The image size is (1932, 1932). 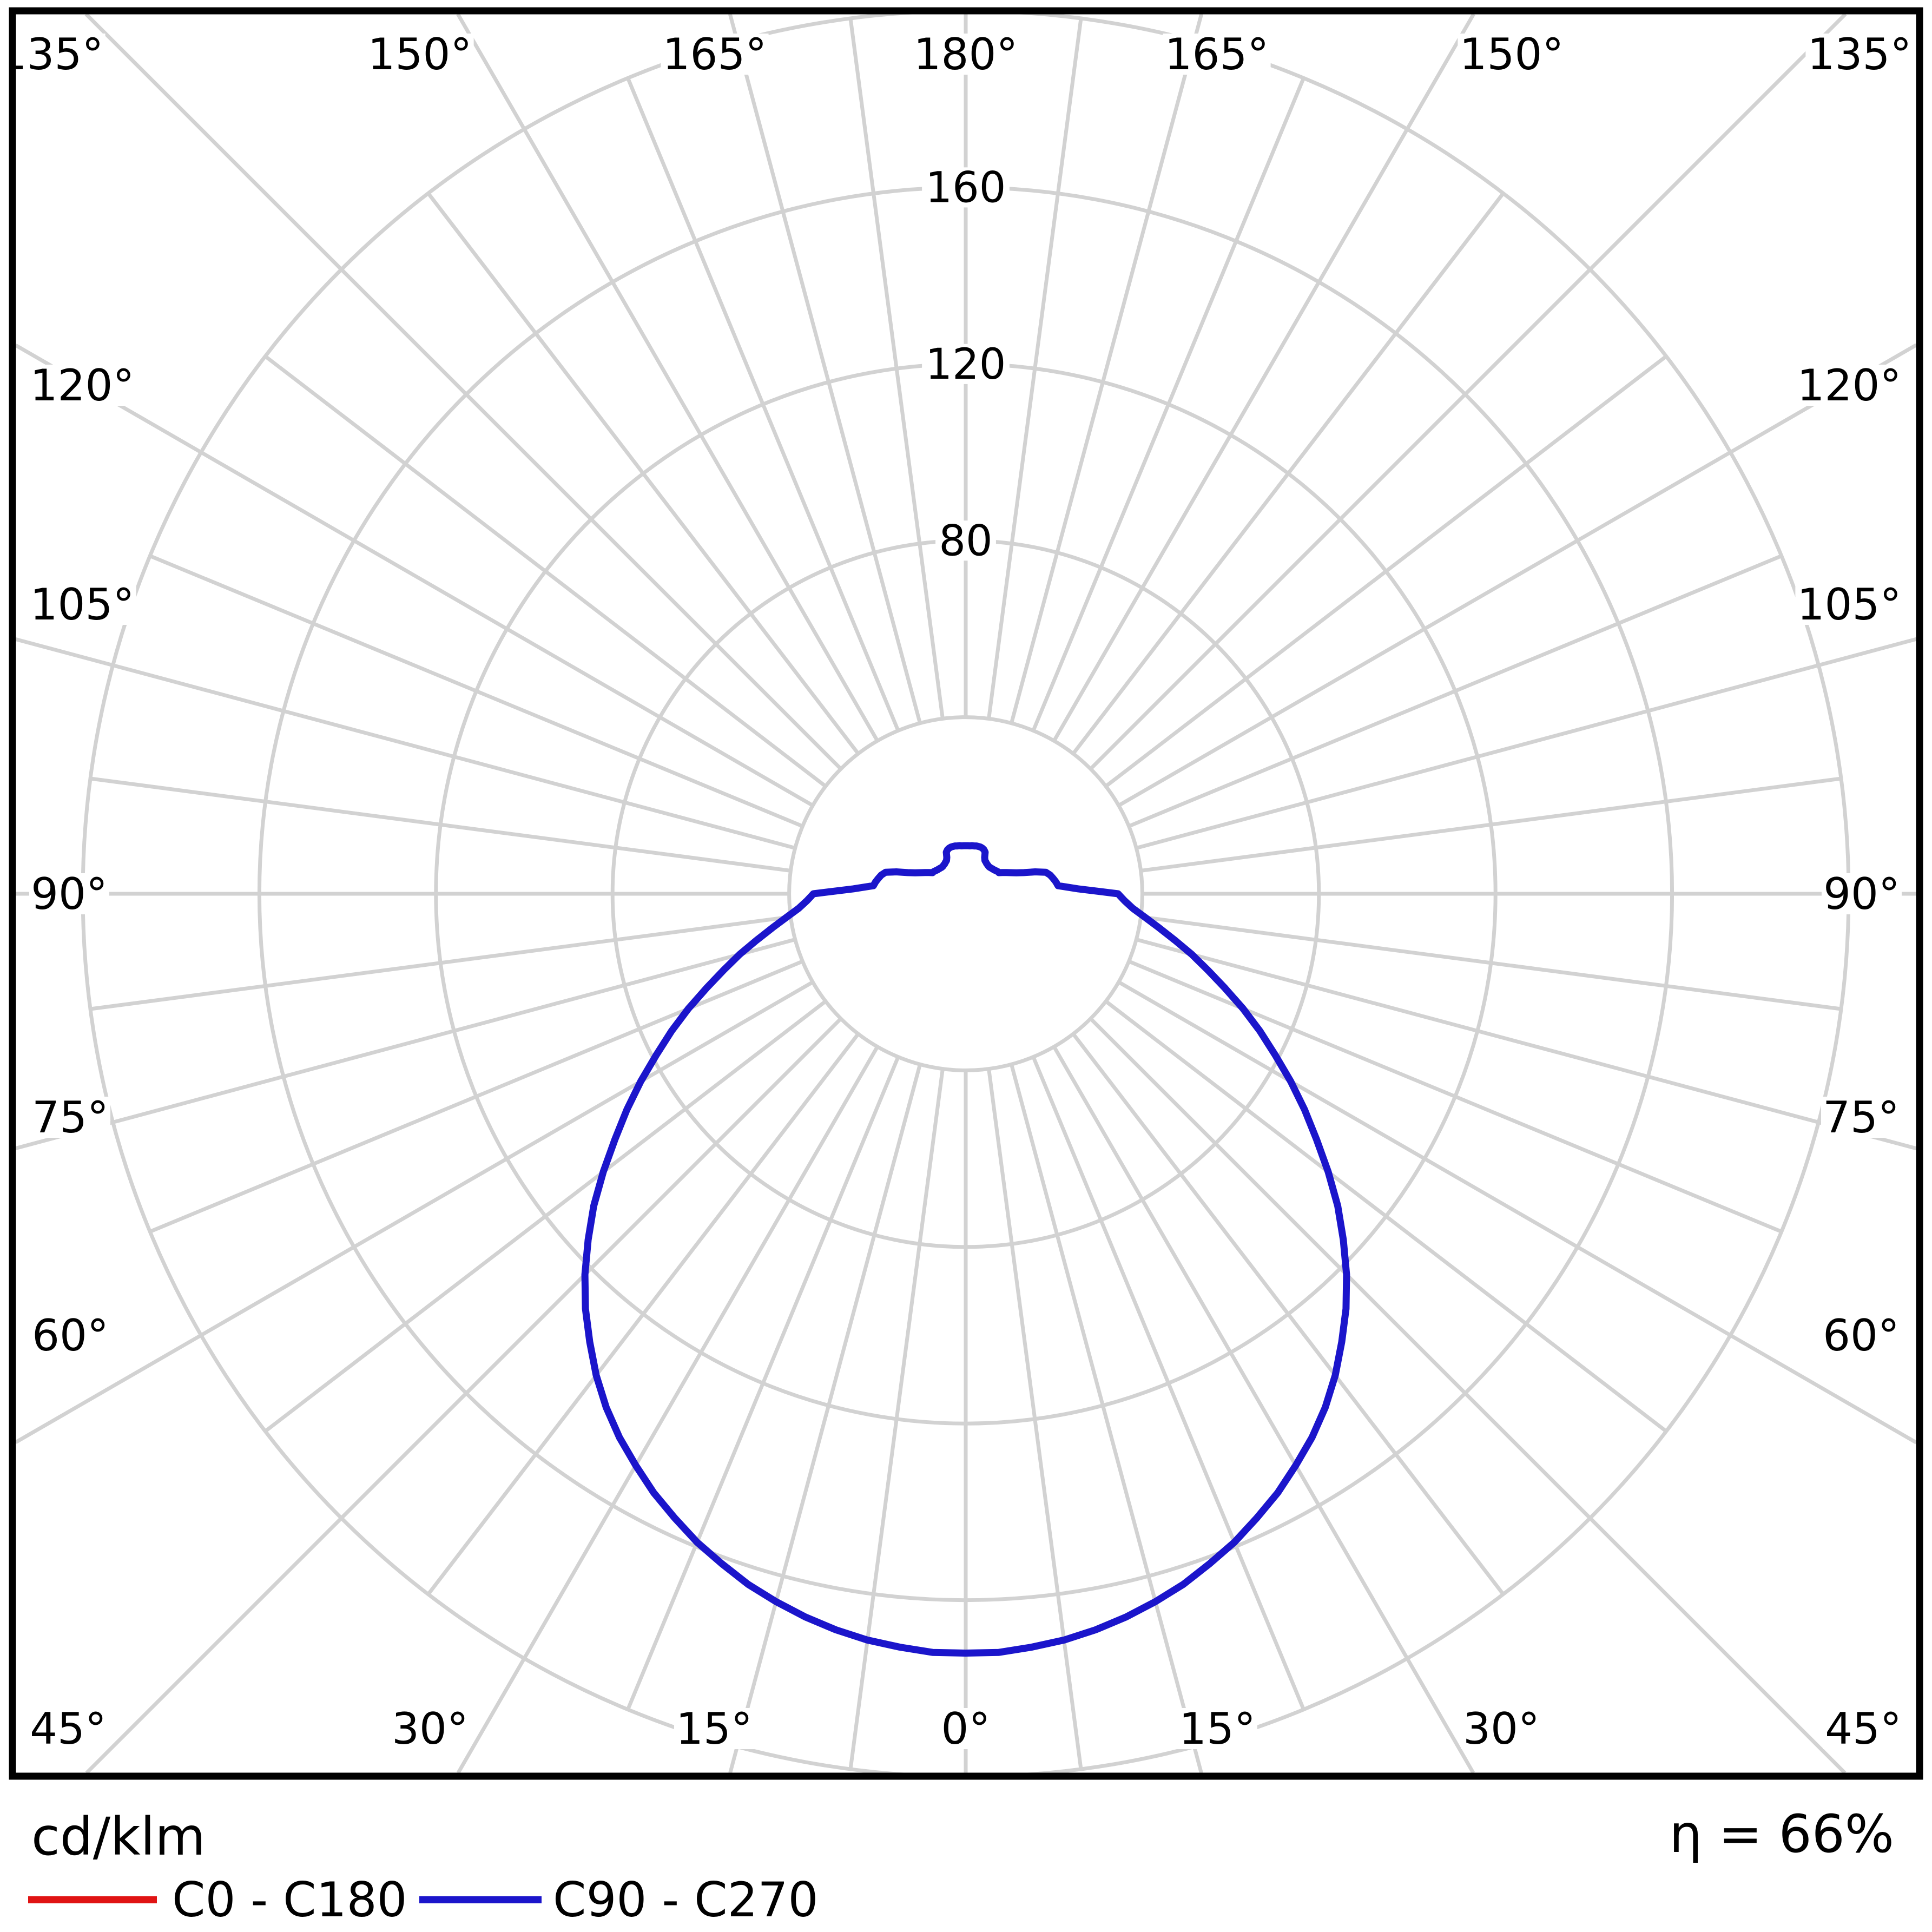 What do you see at coordinates (118, 1836) in the screenshot?
I see `unit-label: cd/klm` at bounding box center [118, 1836].